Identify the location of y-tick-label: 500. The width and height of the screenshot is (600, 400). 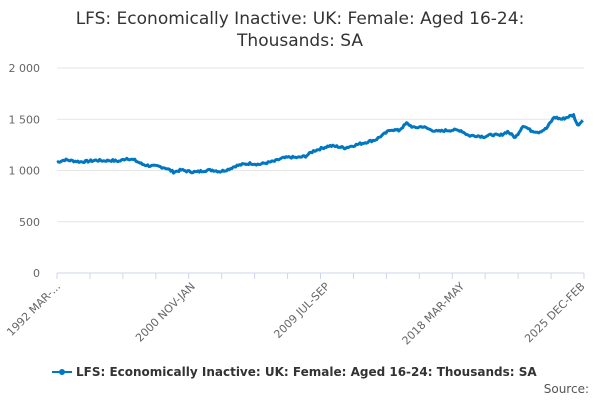
(29, 222).